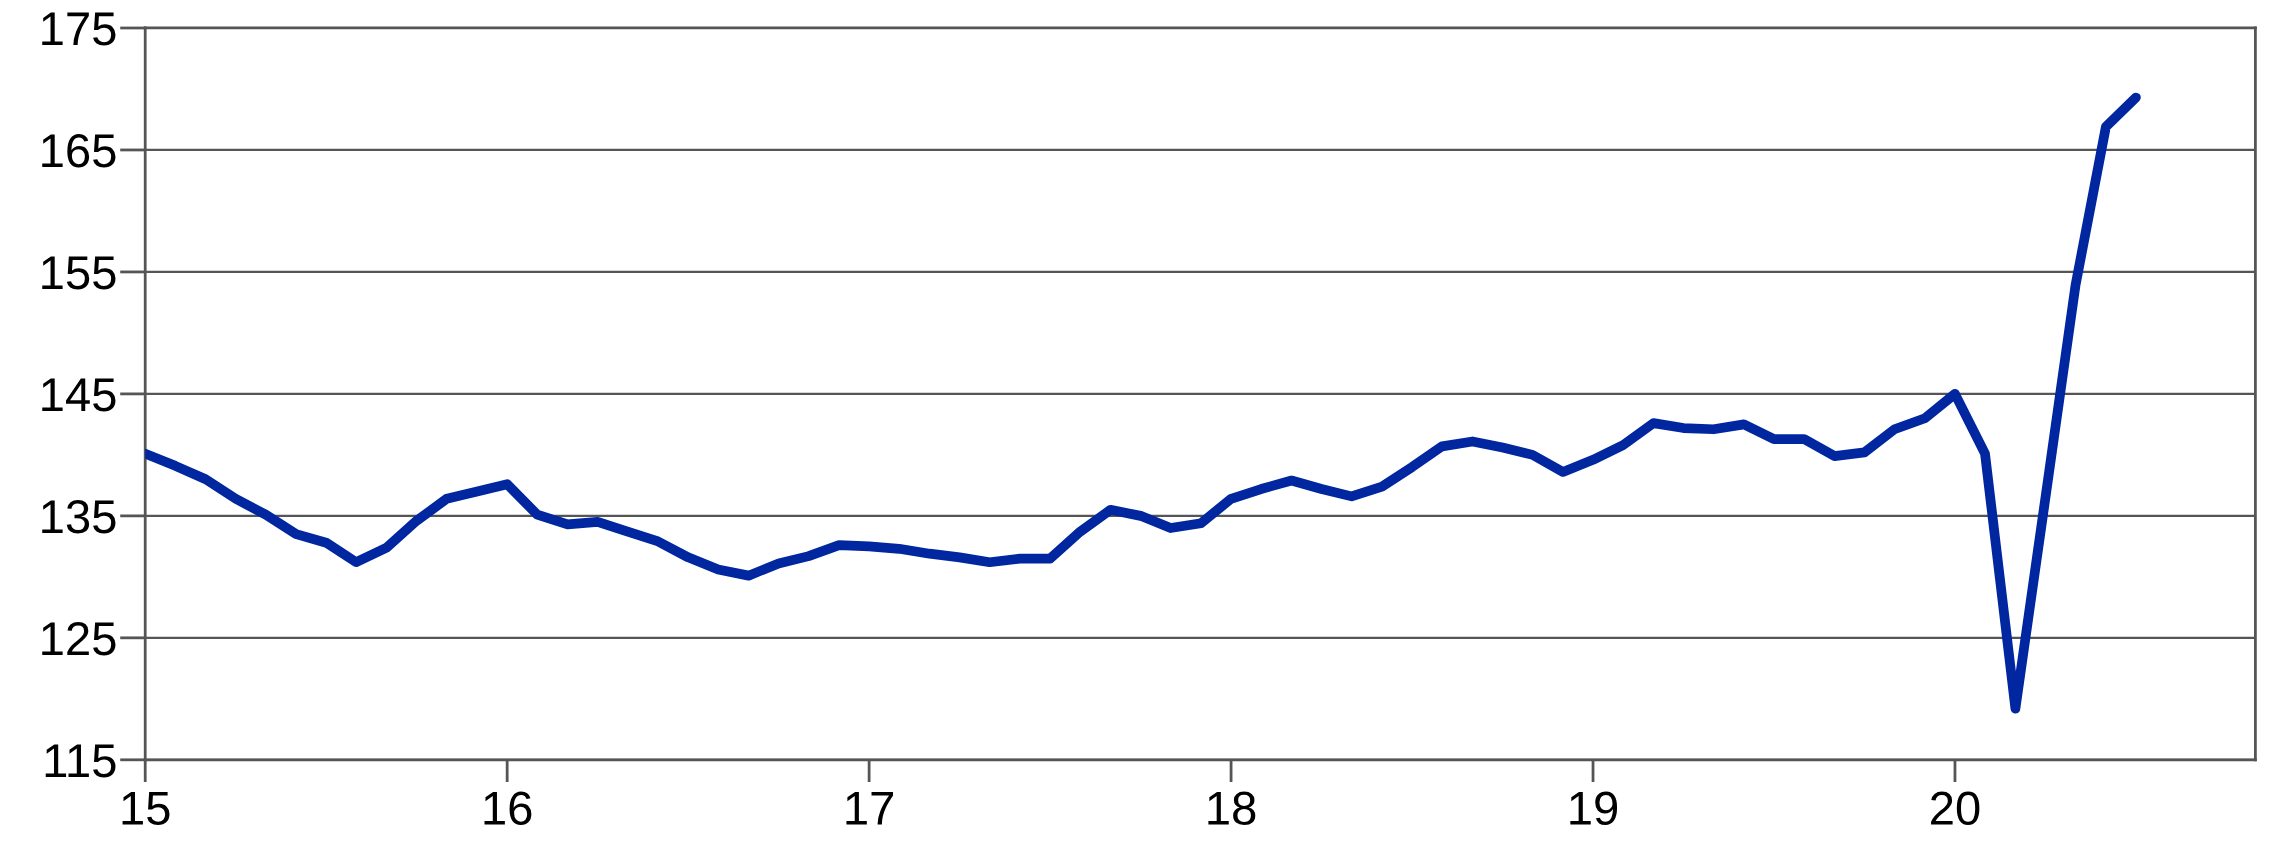 This screenshot has height=848, width=2269. Describe the element at coordinates (508, 808) in the screenshot. I see `x-tick-label: 16` at that location.